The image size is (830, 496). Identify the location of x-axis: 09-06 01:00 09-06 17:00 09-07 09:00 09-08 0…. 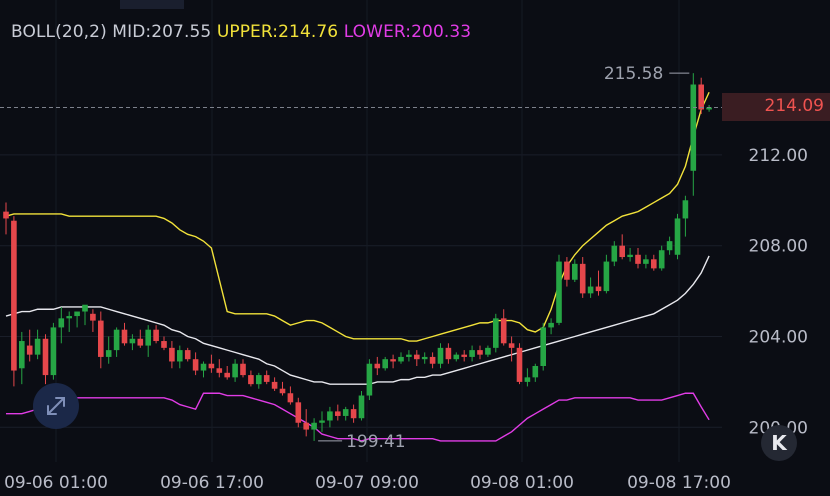
(367, 483).